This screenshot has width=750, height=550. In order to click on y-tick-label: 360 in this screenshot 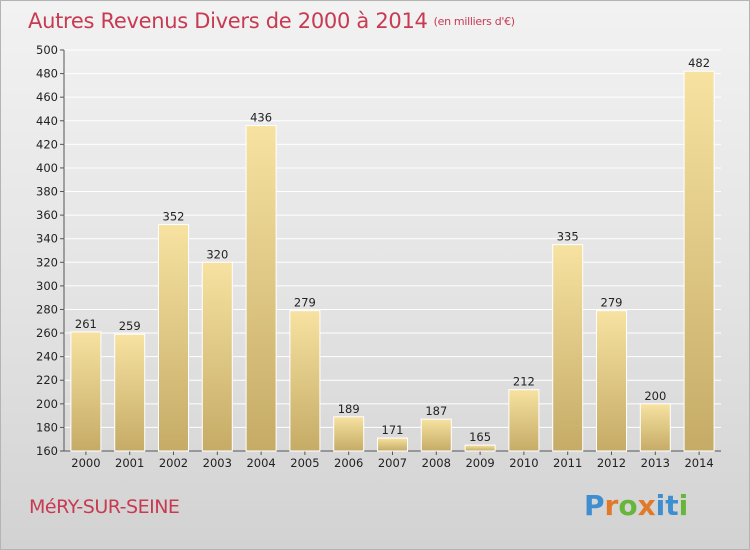, I will do `click(47, 215)`.